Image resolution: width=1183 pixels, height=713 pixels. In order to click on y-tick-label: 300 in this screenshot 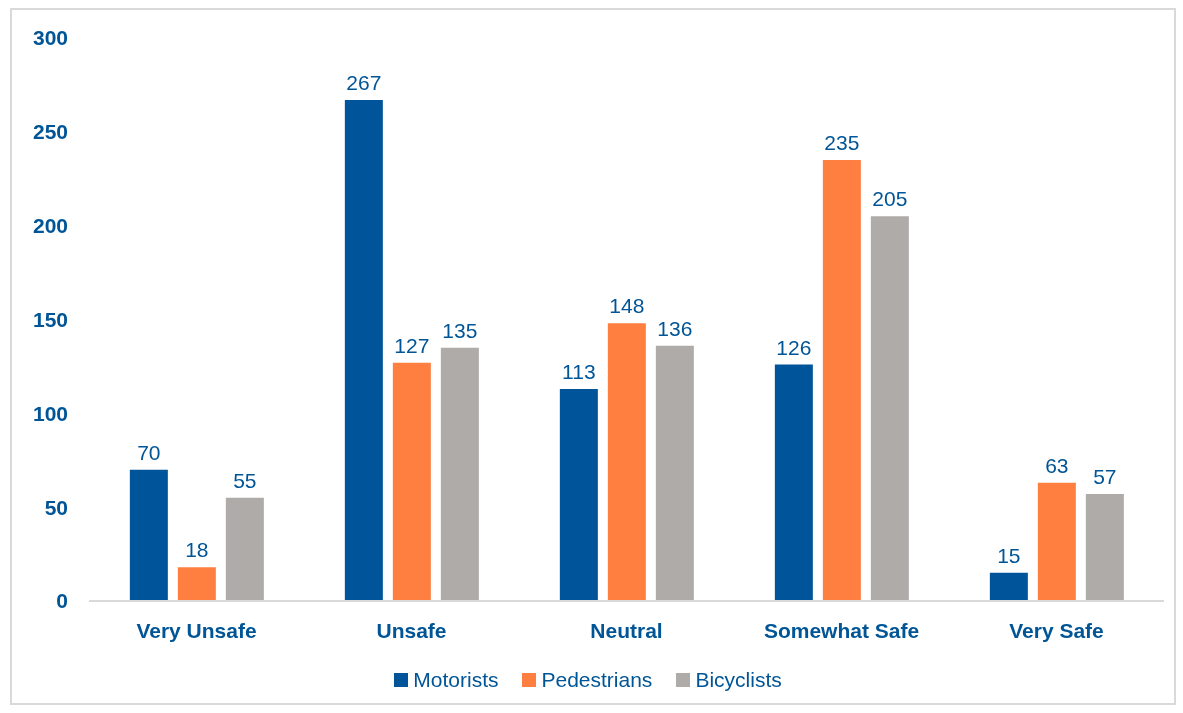, I will do `click(50, 38)`.